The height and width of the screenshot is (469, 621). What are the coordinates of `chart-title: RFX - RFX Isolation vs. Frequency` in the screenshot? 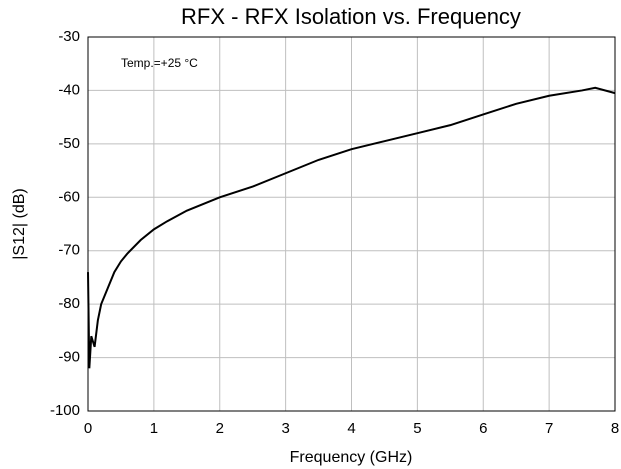 It's located at (351, 16).